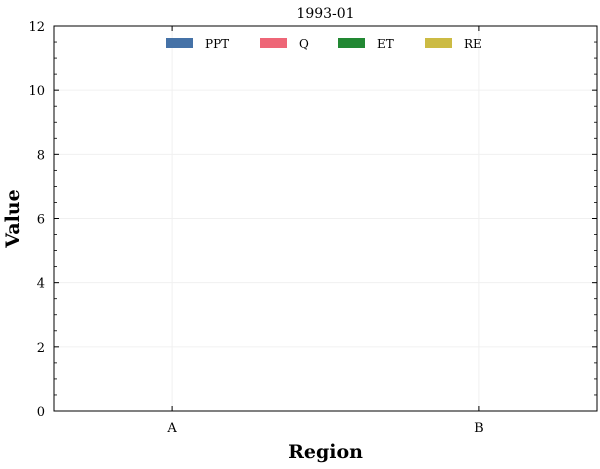 This screenshot has height=469, width=600. Describe the element at coordinates (438, 43) in the screenshot. I see `legend-swatch-re` at that location.